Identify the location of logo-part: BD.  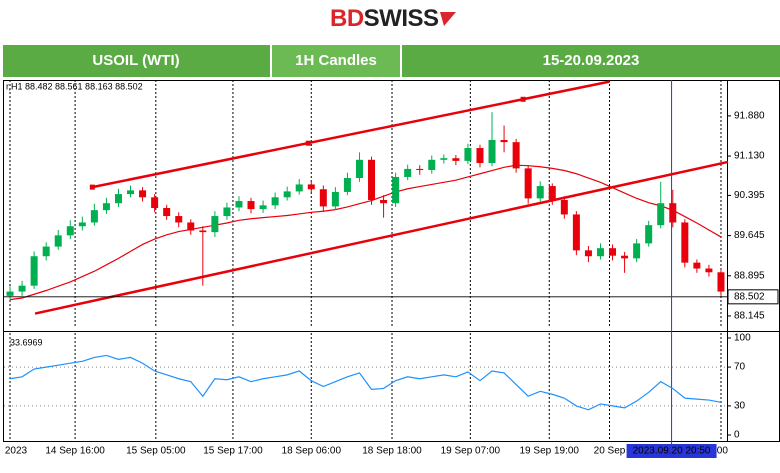
(347, 18).